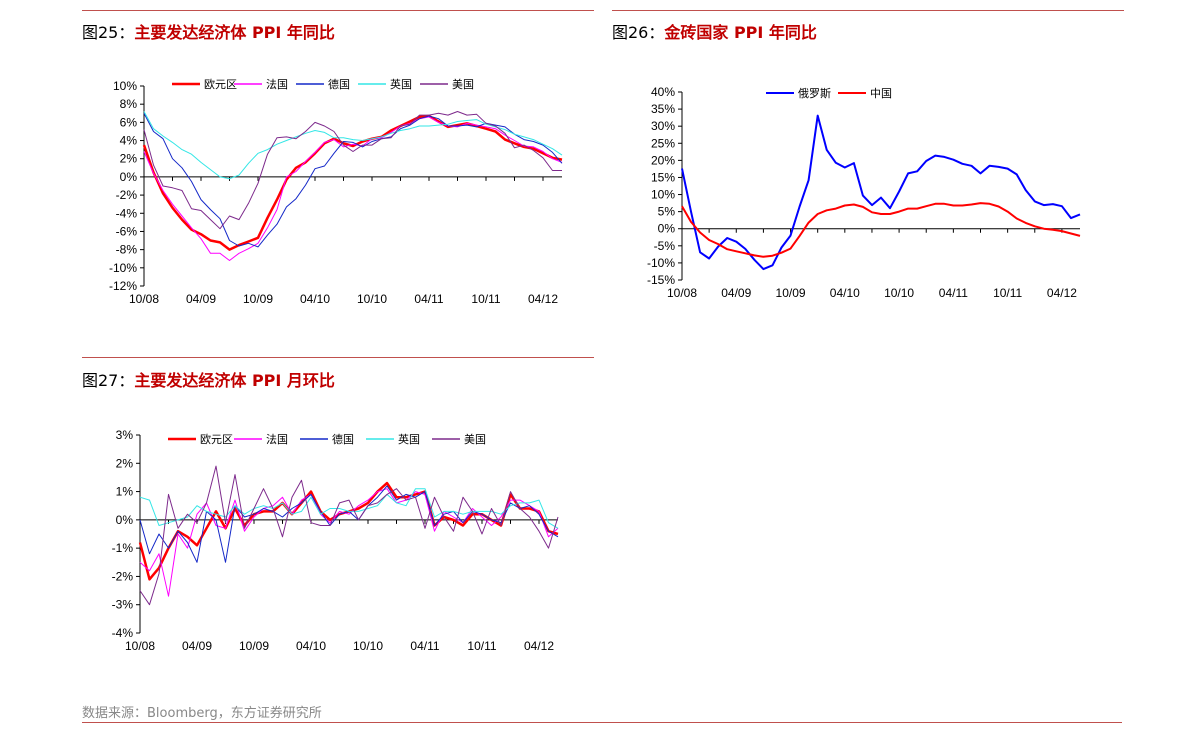 This screenshot has height=737, width=1191. I want to click on y-tick-label: 3%, so click(125, 435).